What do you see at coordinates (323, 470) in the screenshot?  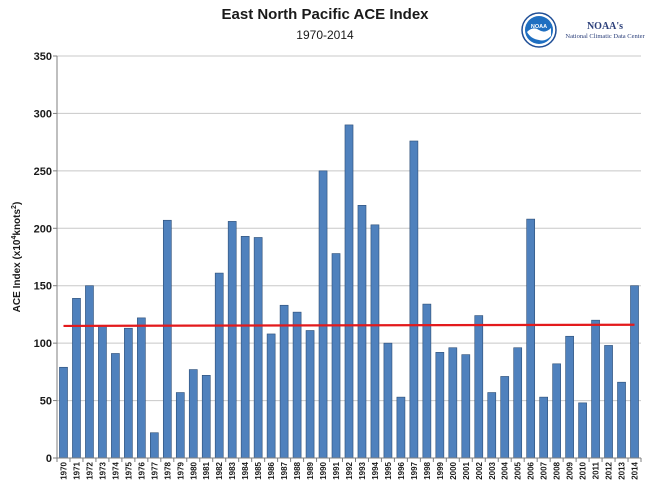 I see `x-tick-label: 1990` at bounding box center [323, 470].